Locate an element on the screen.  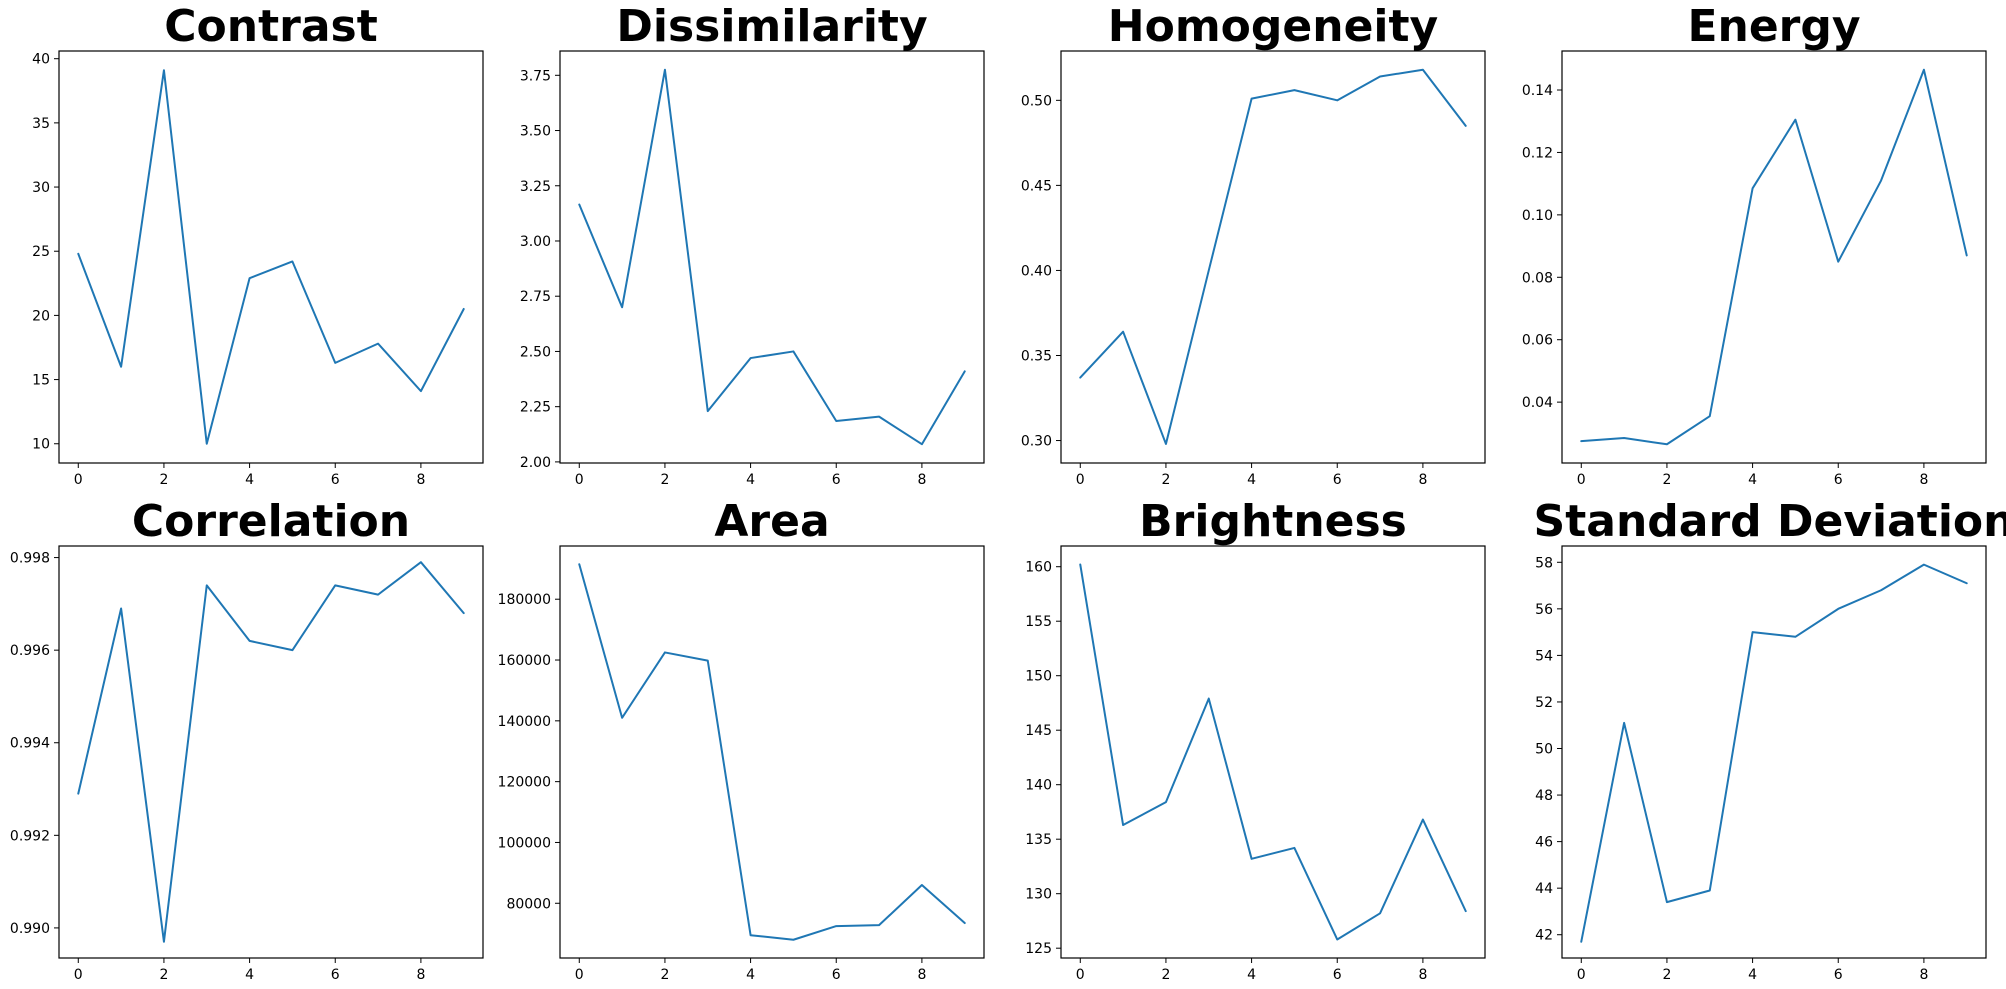
y-tick-label: 30 is located at coordinates (41, 188).